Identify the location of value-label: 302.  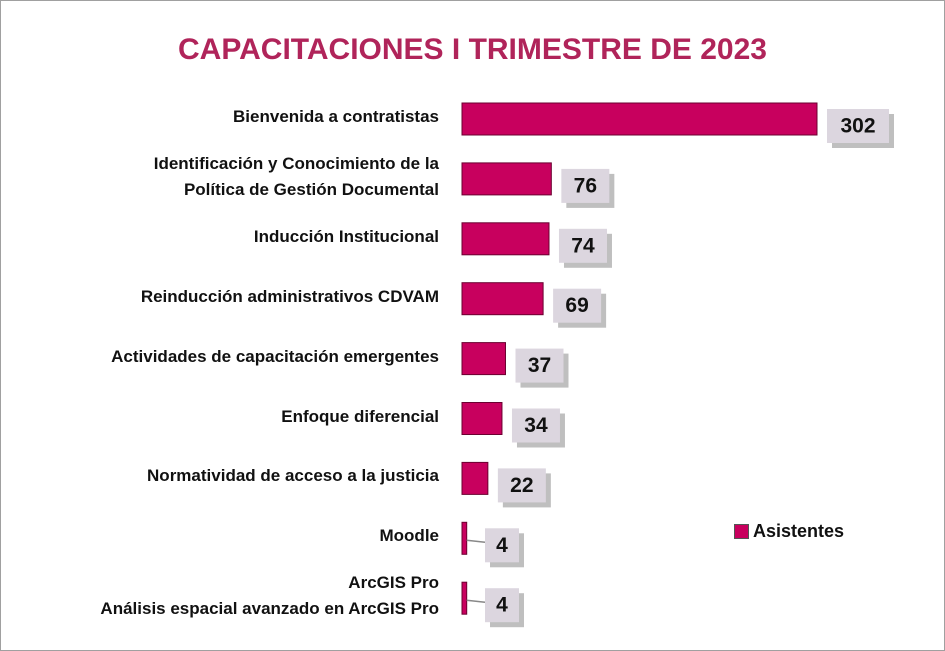
(857, 126).